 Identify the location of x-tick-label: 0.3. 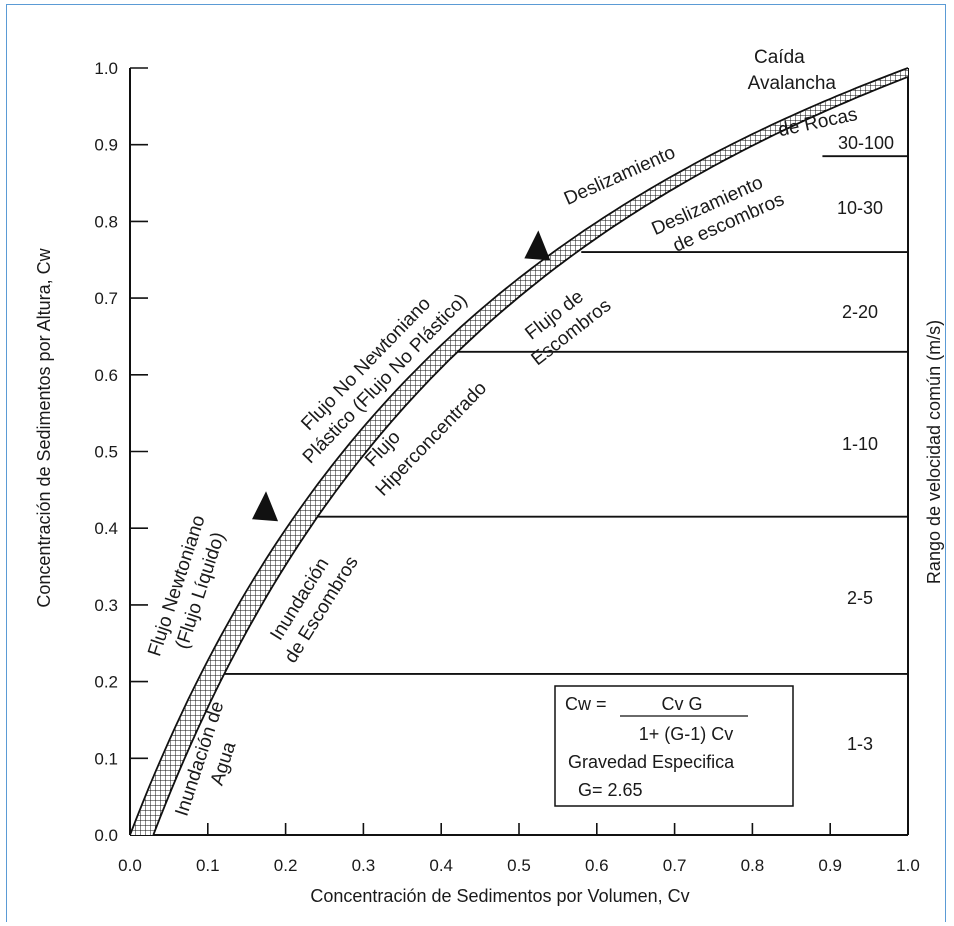
(364, 865).